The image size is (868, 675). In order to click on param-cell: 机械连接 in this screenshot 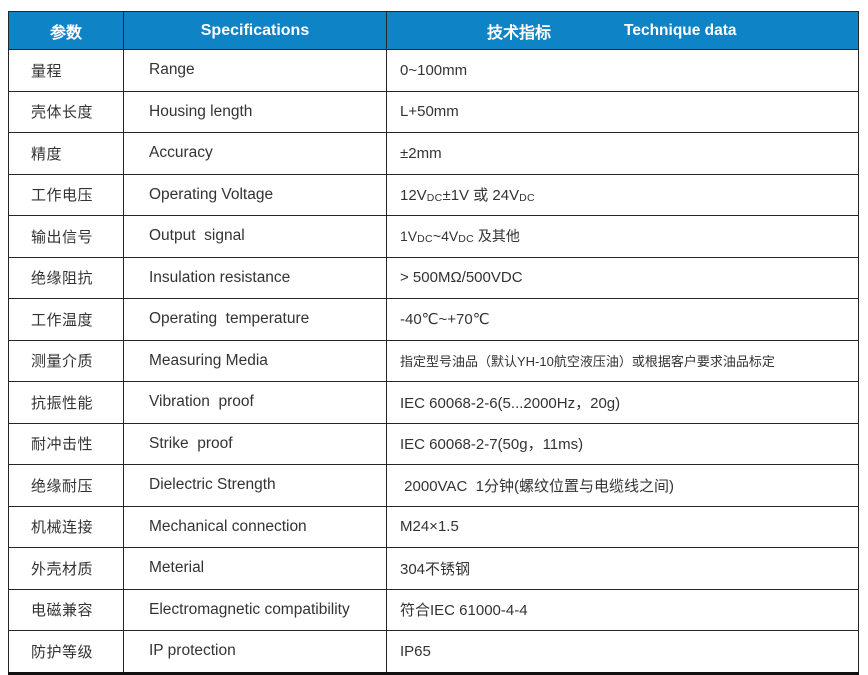, I will do `click(66, 526)`.